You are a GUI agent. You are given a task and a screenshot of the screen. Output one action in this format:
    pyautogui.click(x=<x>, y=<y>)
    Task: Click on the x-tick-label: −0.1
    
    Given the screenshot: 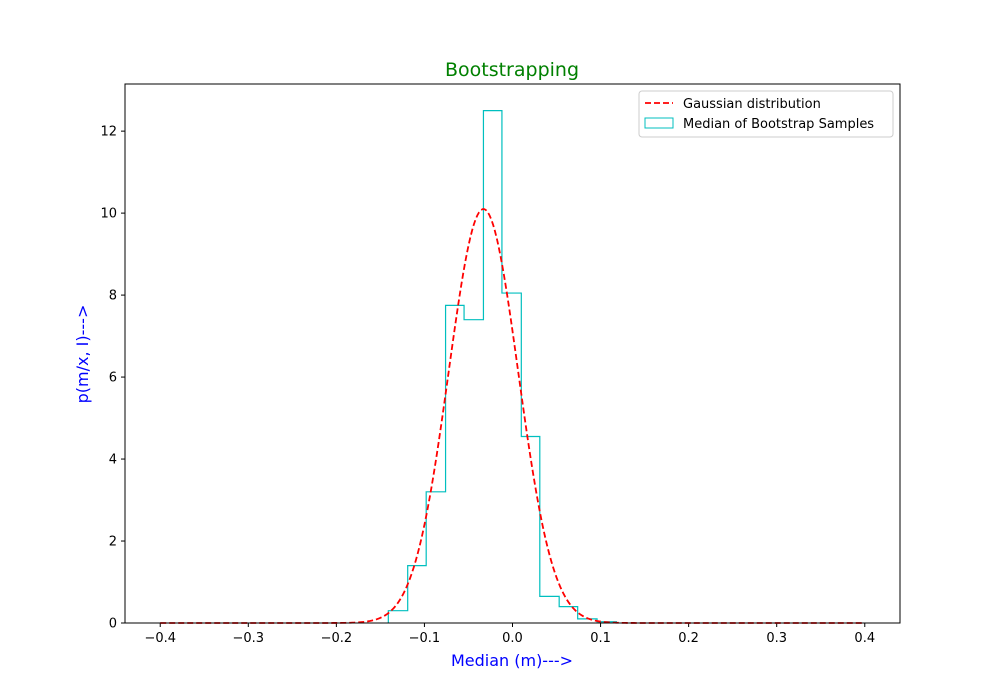 What is the action you would take?
    pyautogui.click(x=425, y=638)
    